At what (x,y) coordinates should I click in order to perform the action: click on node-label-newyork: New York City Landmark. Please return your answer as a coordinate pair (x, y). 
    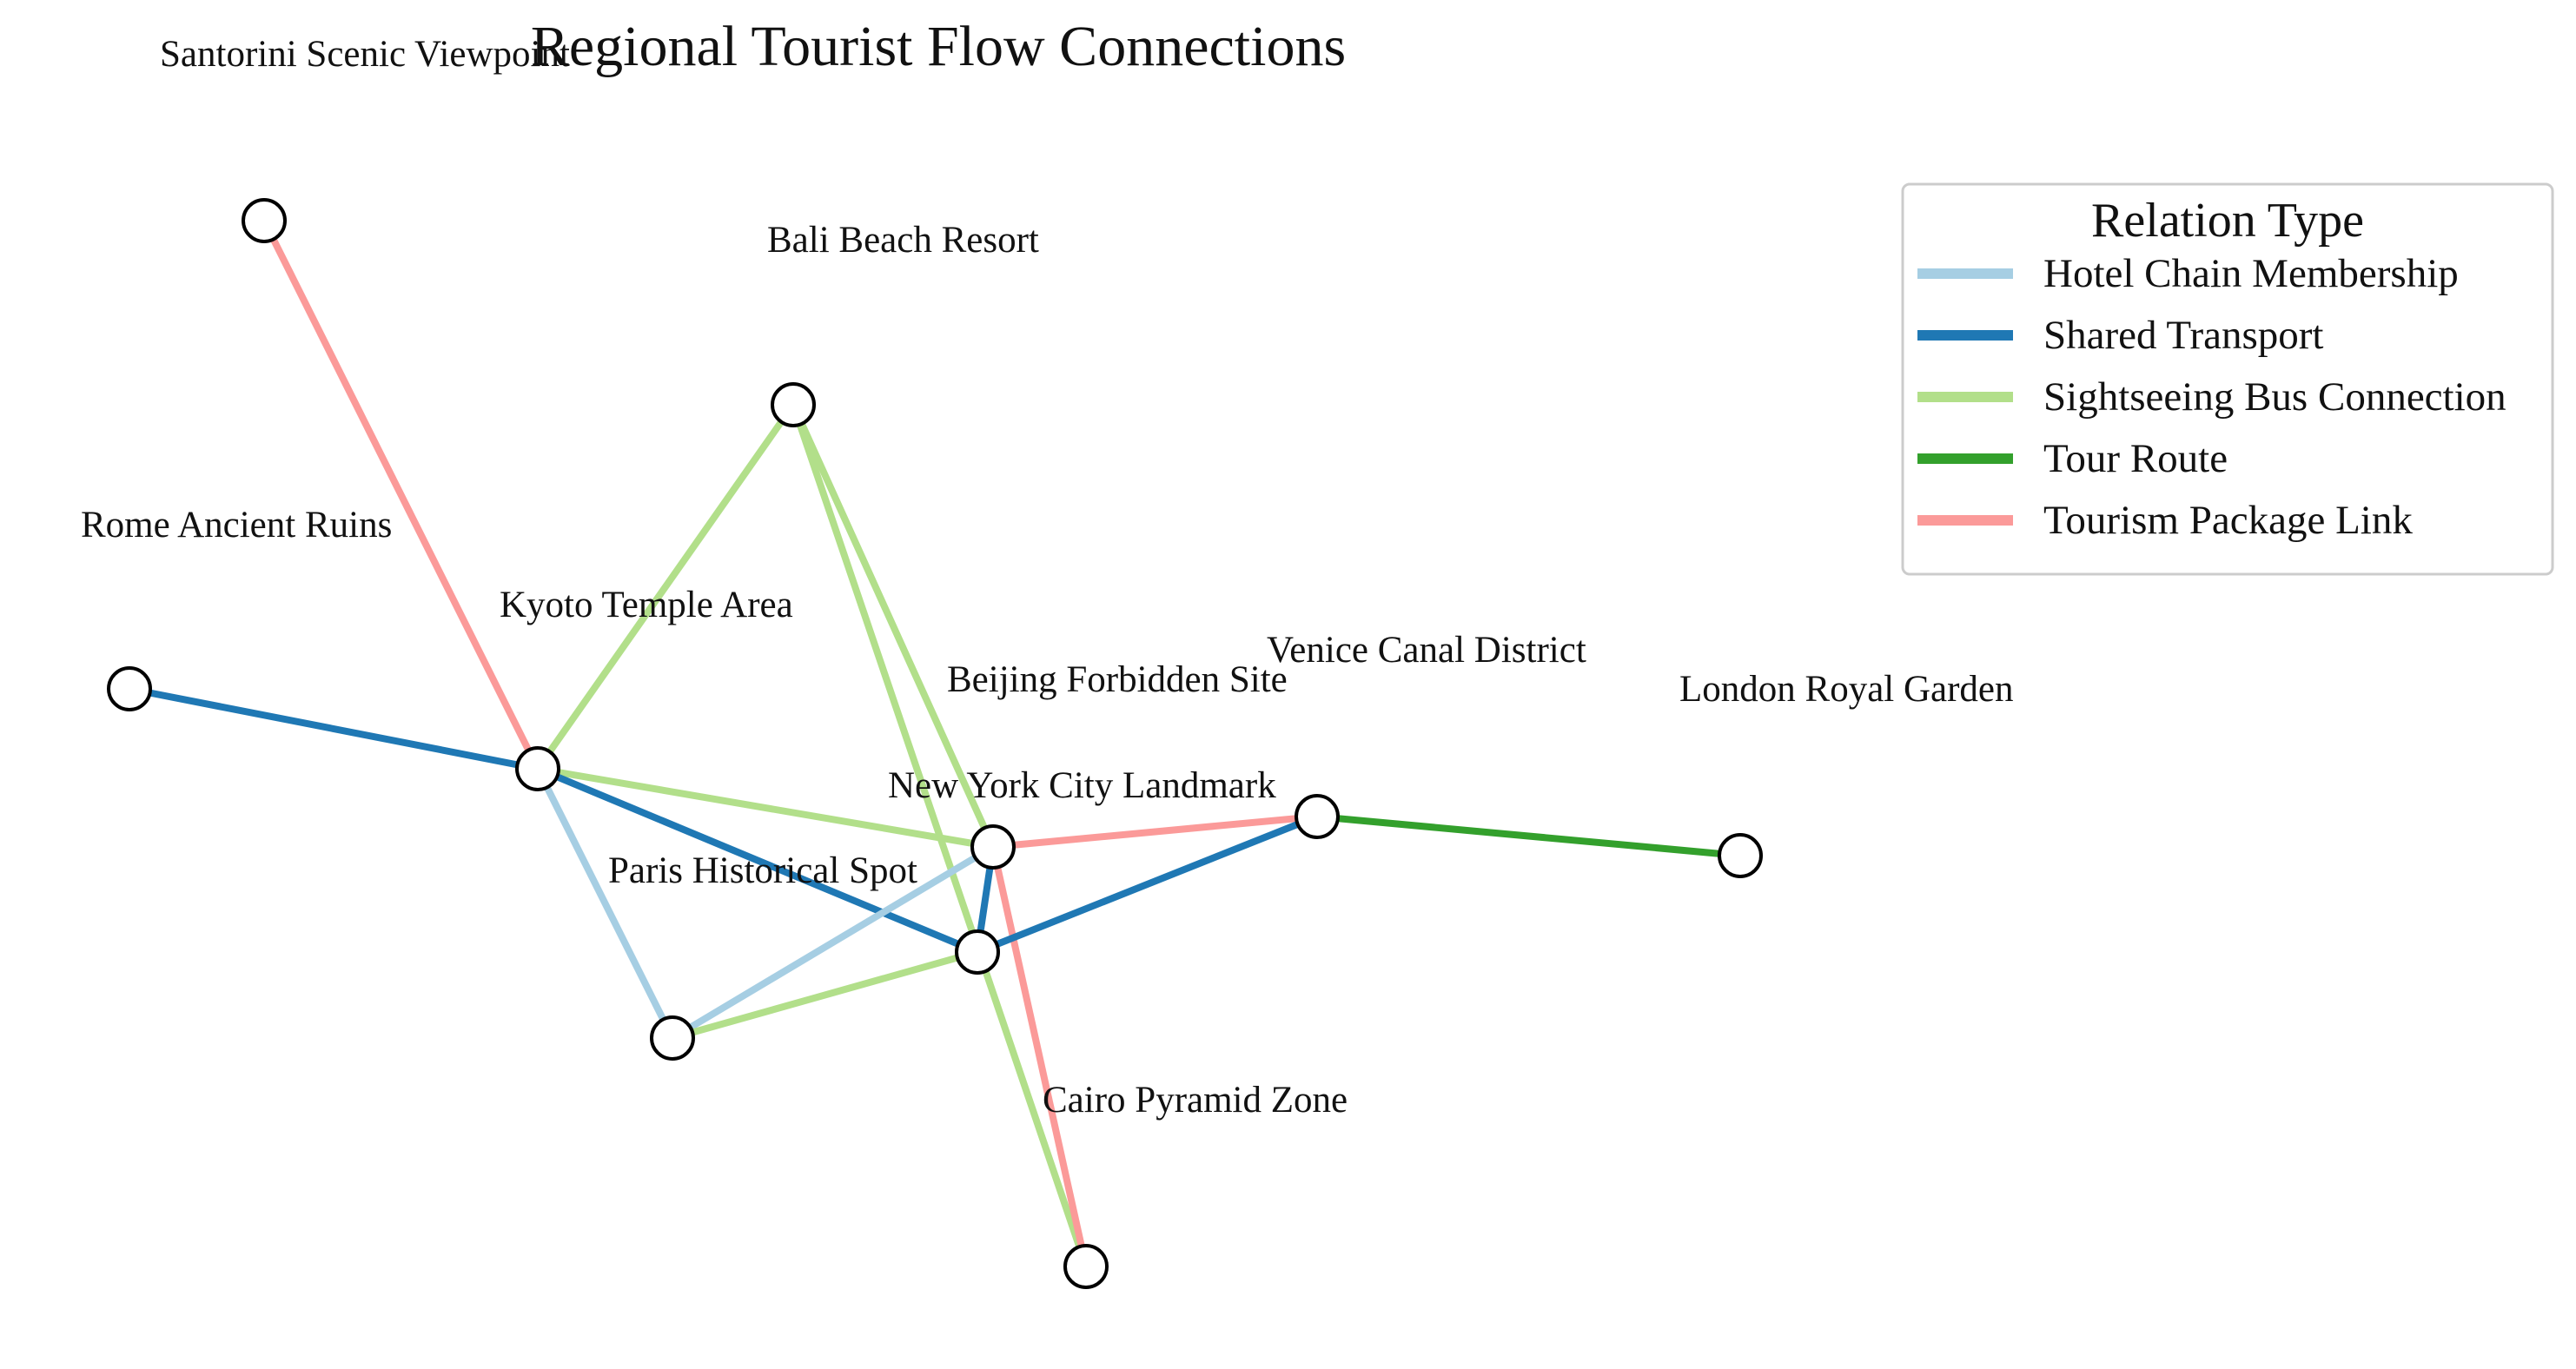
    Looking at the image, I should click on (1082, 785).